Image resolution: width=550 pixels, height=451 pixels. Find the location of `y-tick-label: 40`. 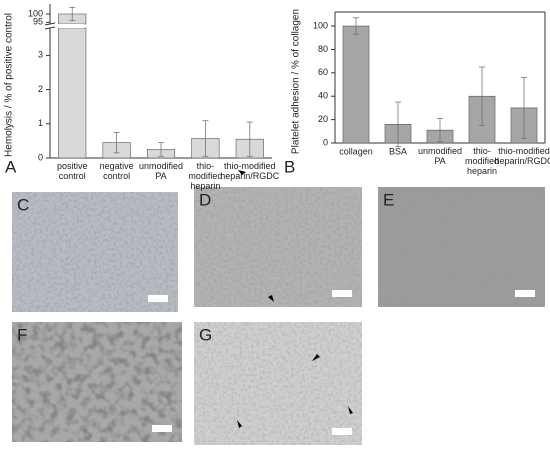

y-tick-label: 40 is located at coordinates (323, 96).